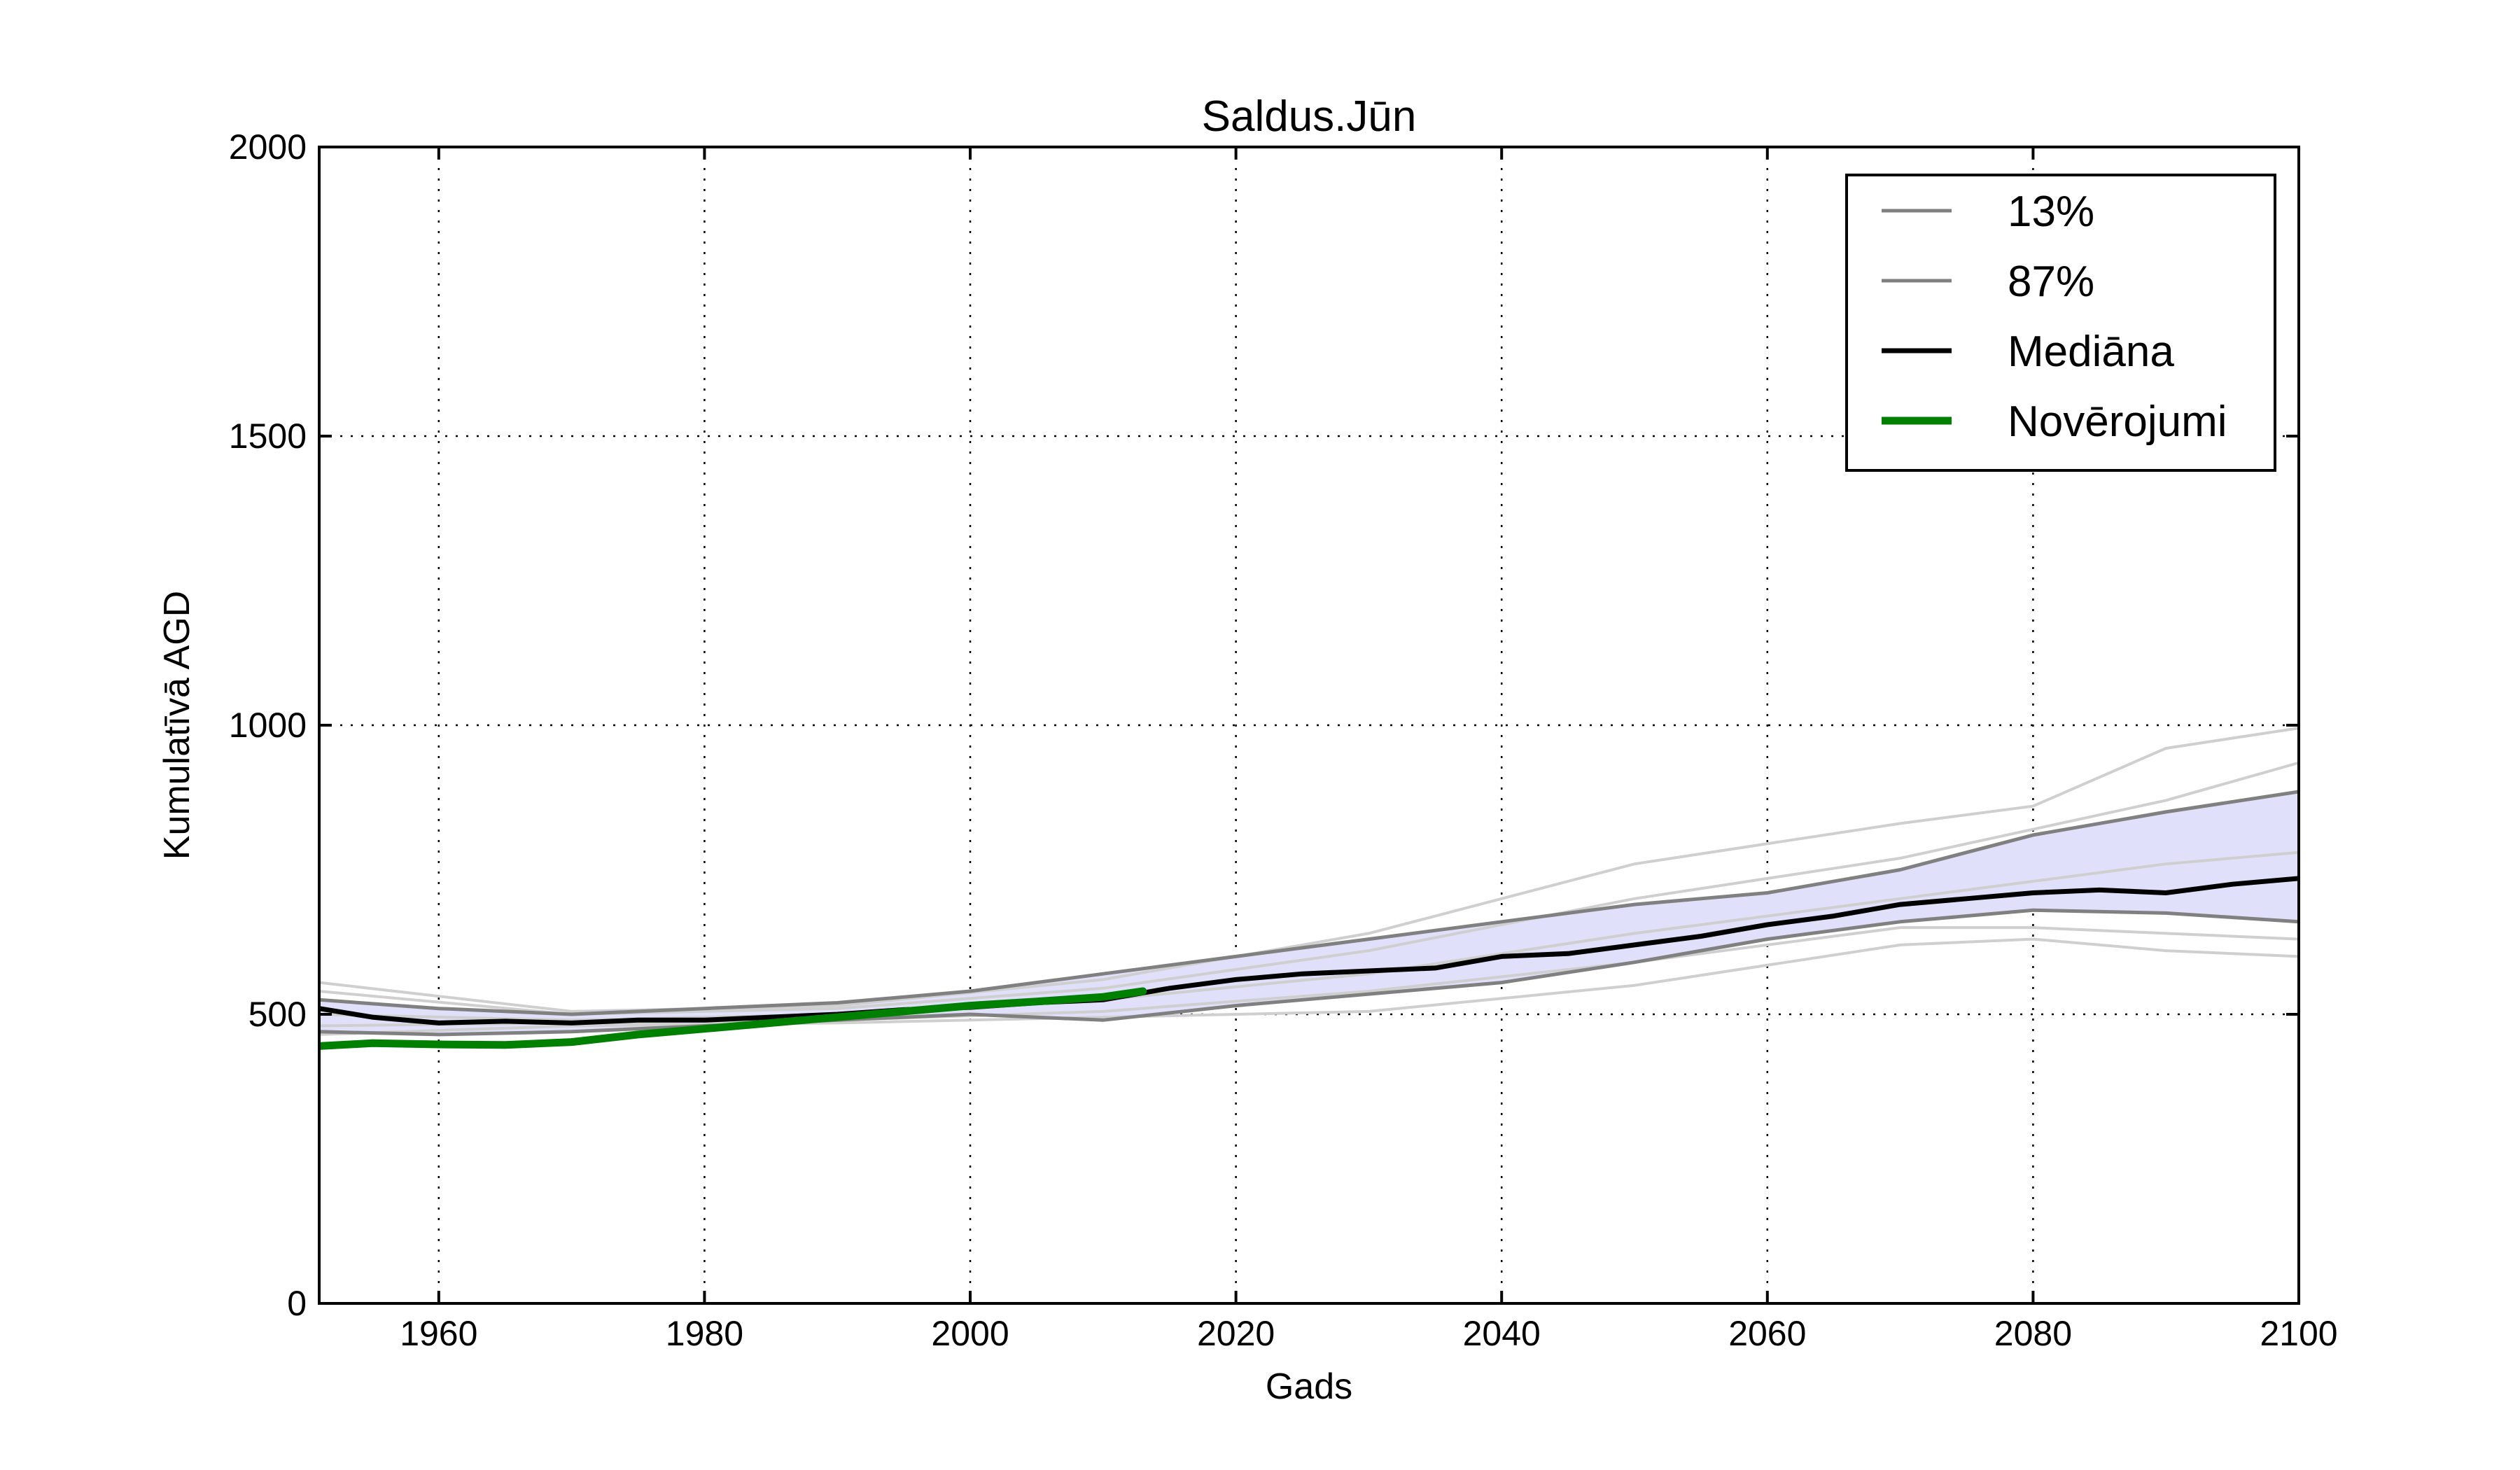 This screenshot has width=2520, height=1470. I want to click on y-tick-label-3: 1500, so click(268, 436).